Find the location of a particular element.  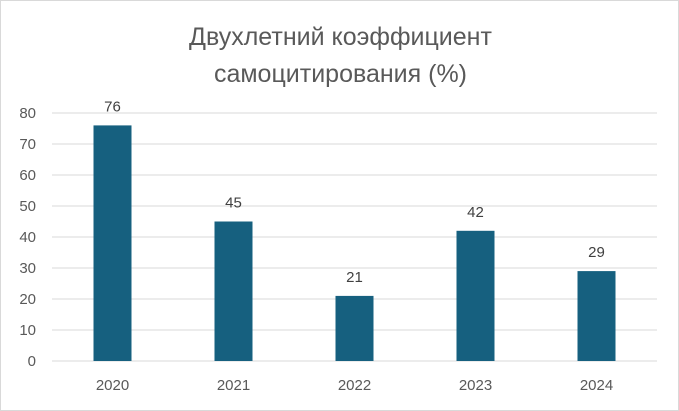

y-tick-label: 30 is located at coordinates (27, 268).